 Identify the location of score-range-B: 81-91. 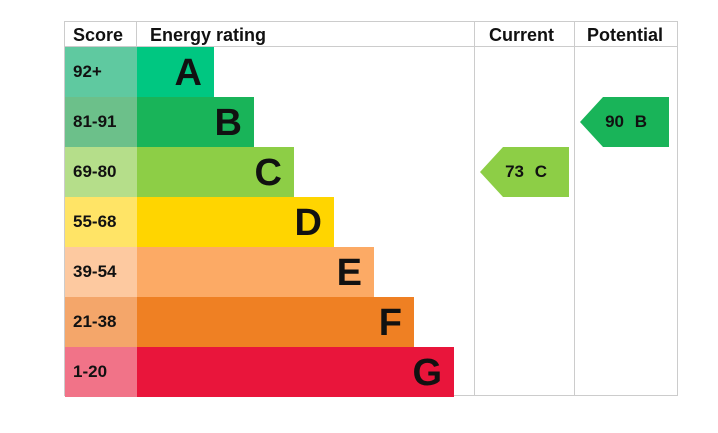
(101, 122).